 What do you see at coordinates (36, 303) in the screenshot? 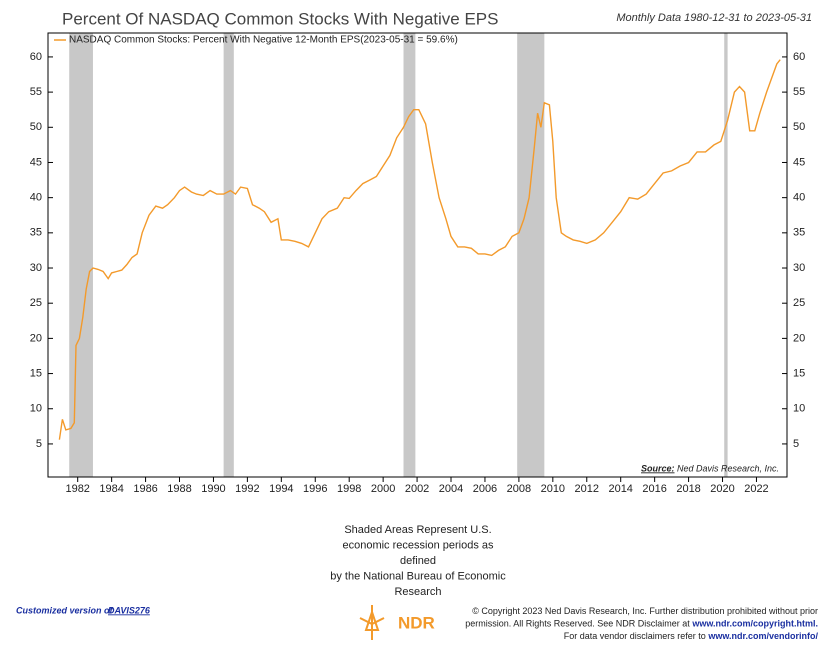
I see `y-tick-label: 25` at bounding box center [36, 303].